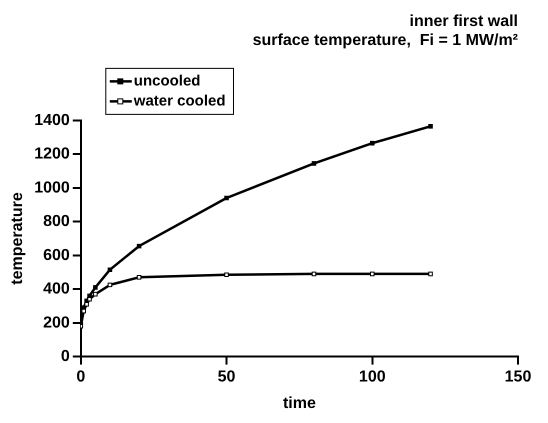 This screenshot has width=548, height=423. I want to click on y-tick-label: 1000, so click(52, 187).